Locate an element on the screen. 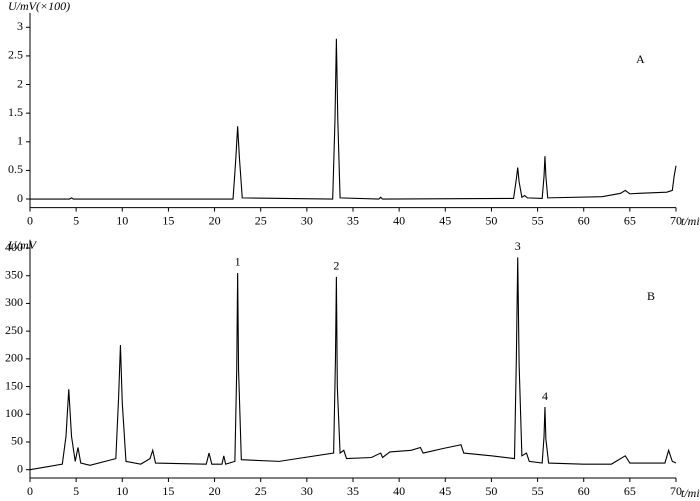  y-tick-label: 2 is located at coordinates (20, 83).